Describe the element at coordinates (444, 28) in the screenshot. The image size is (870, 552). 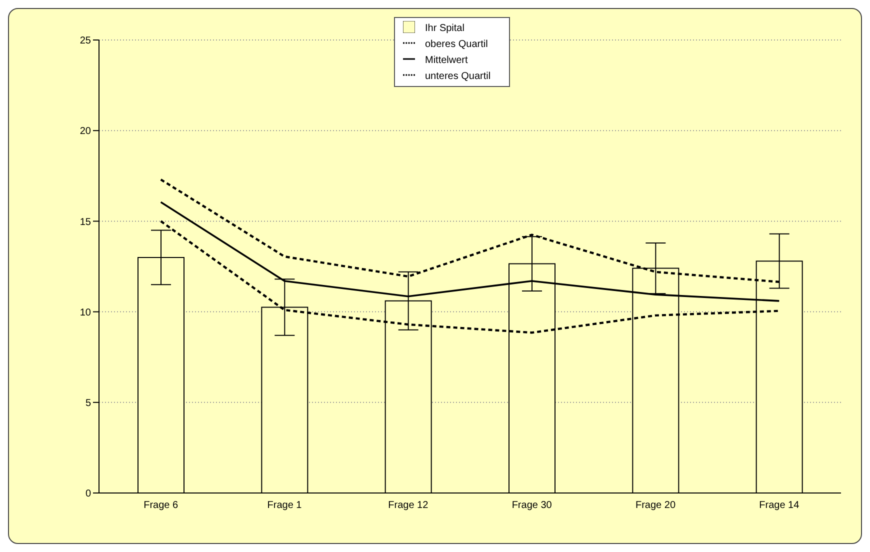
I see `legend-label: Ihr Spital` at that location.